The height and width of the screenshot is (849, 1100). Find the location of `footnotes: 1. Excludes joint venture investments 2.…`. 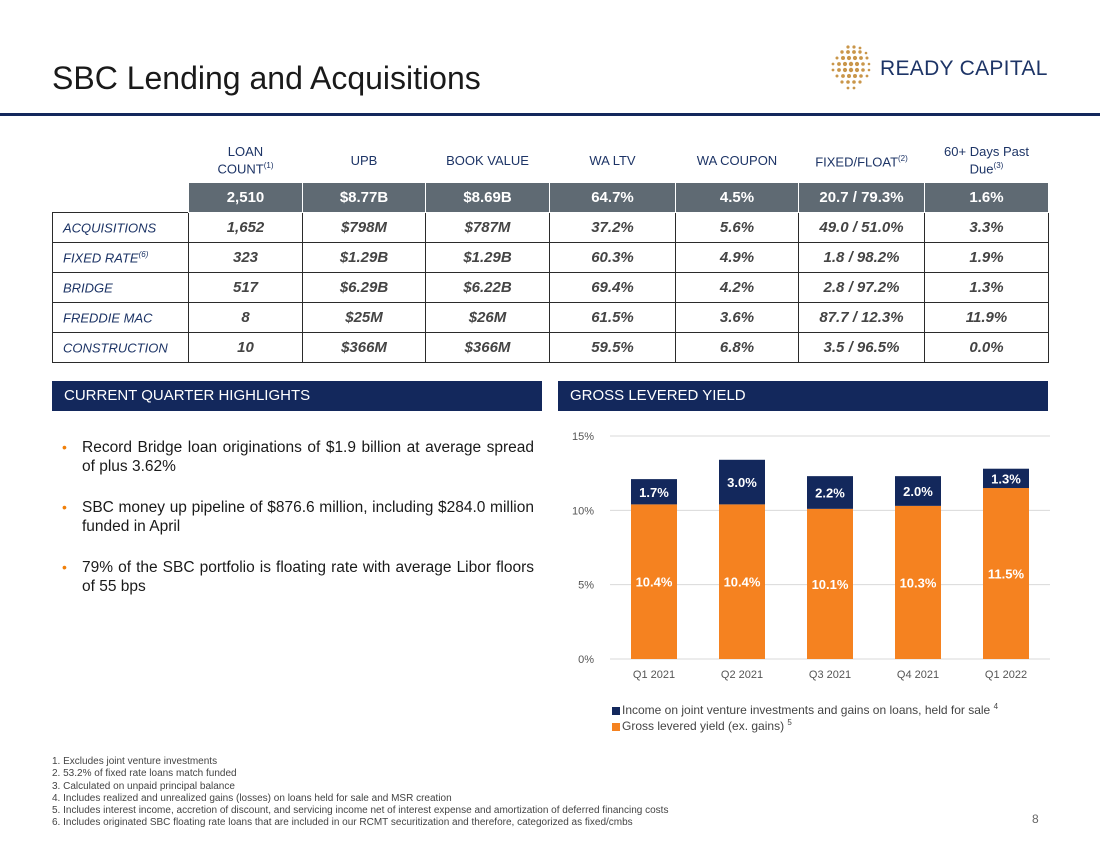

footnotes: 1. Excludes joint venture investments 2.… is located at coordinates (360, 793).